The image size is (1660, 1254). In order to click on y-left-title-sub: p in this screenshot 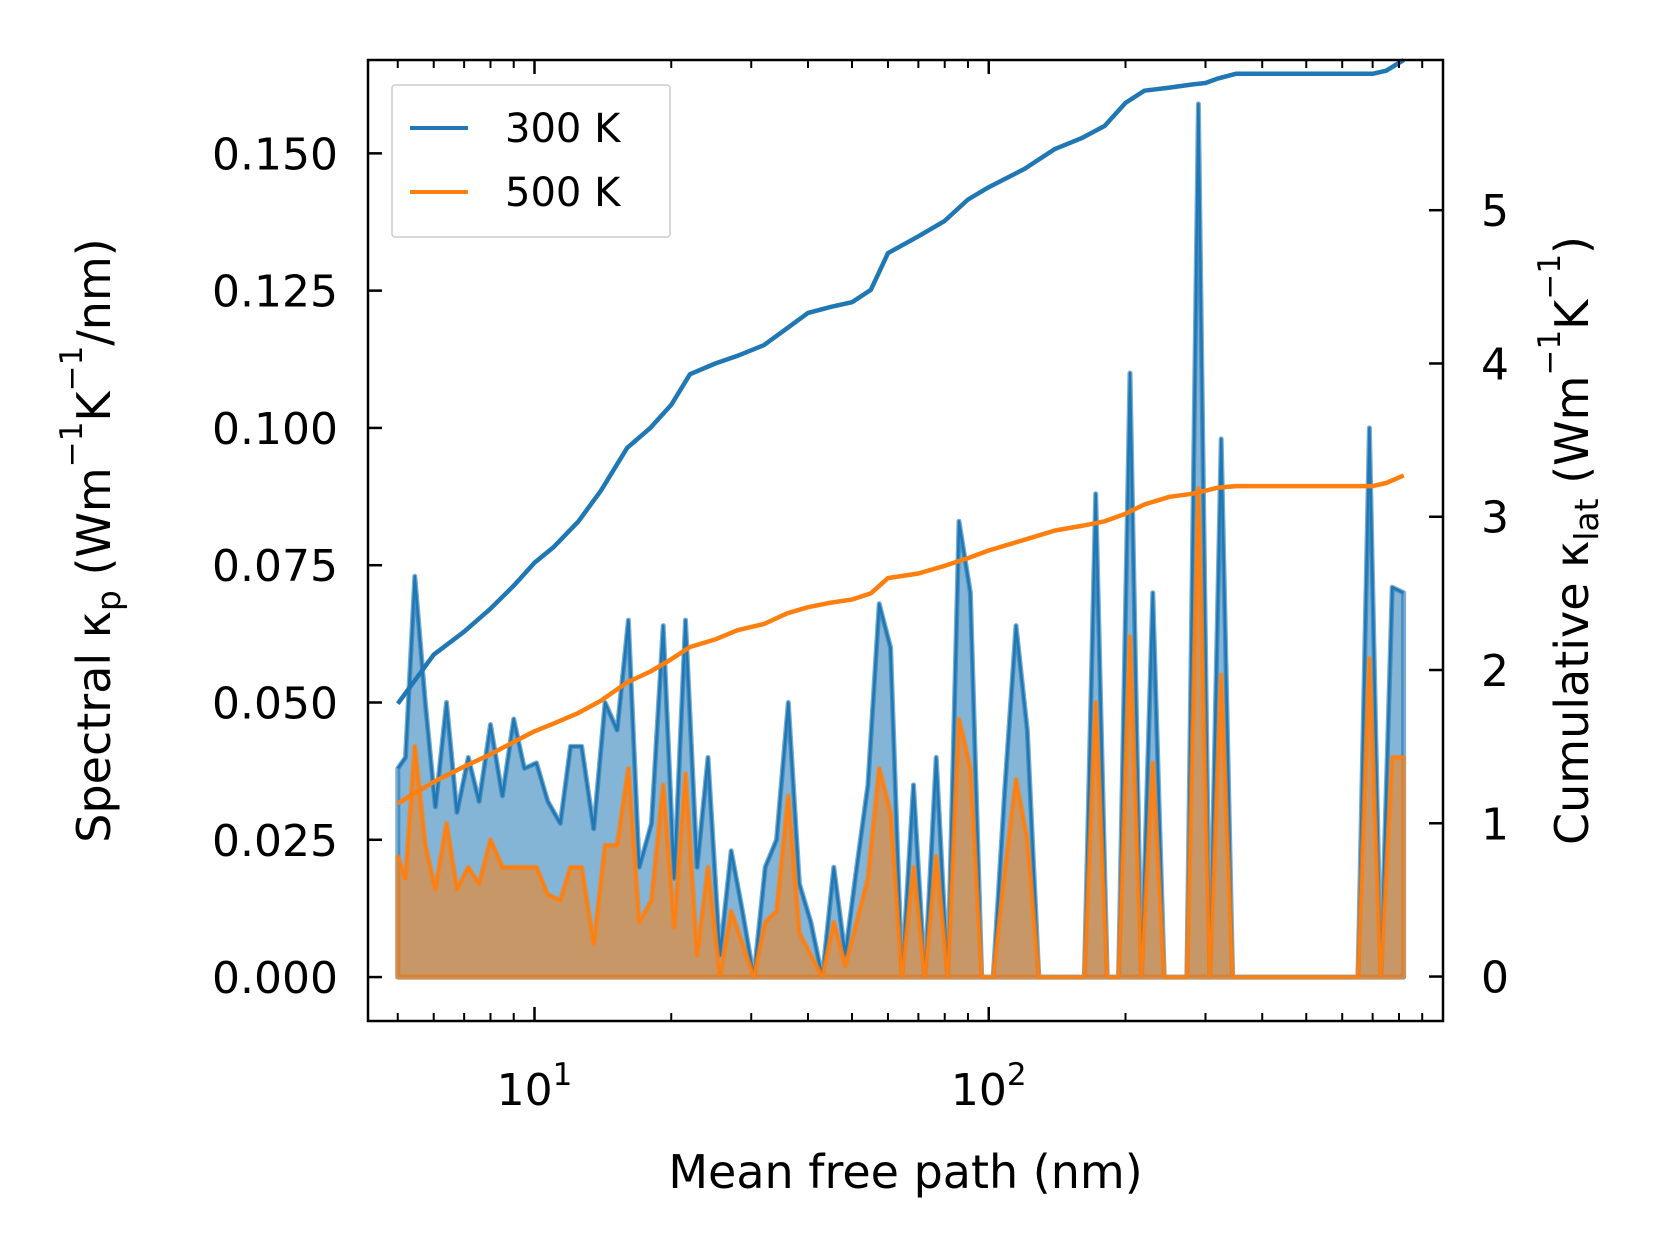, I will do `click(108, 600)`.